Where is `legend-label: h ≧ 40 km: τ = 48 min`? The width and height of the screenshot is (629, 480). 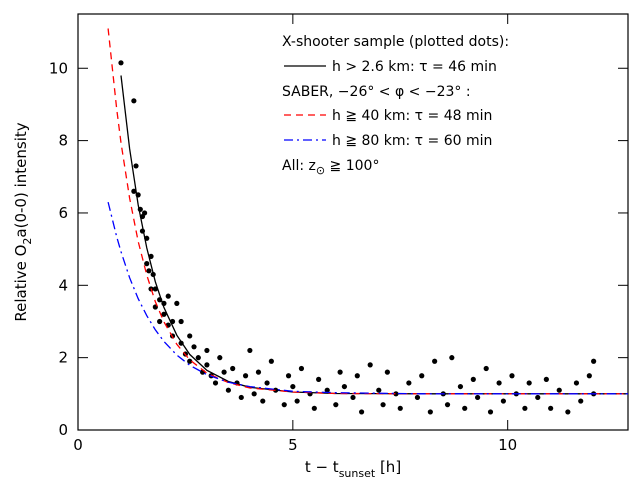
legend-label: h ≧ 40 km: τ = 48 min is located at coordinates (412, 116).